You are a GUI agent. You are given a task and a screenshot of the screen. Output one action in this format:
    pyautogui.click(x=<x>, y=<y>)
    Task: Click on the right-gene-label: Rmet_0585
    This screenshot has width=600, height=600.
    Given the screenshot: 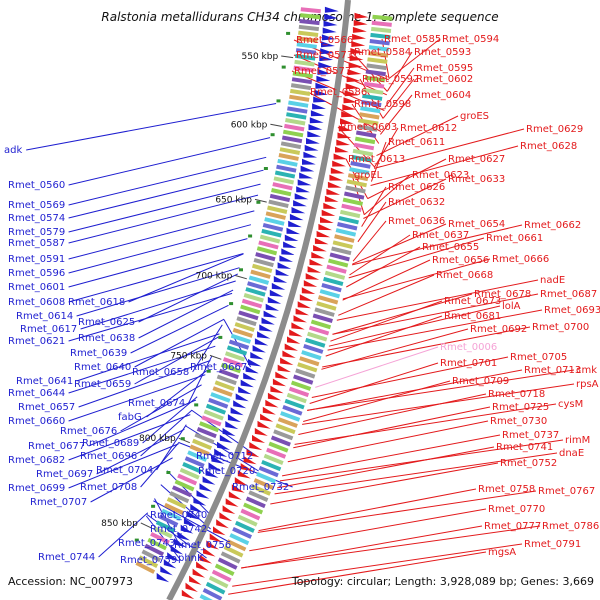 What is the action you would take?
    pyautogui.click(x=412, y=39)
    